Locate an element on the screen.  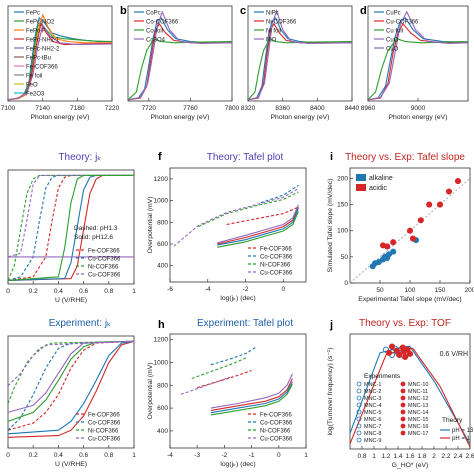
x-tick-label: -3 is located at coordinates (197, 455).